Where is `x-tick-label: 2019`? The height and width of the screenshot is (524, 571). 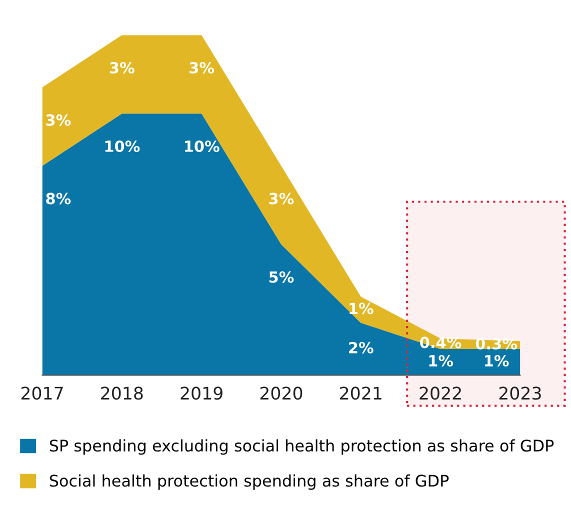
x-tick-label: 2019 is located at coordinates (201, 393).